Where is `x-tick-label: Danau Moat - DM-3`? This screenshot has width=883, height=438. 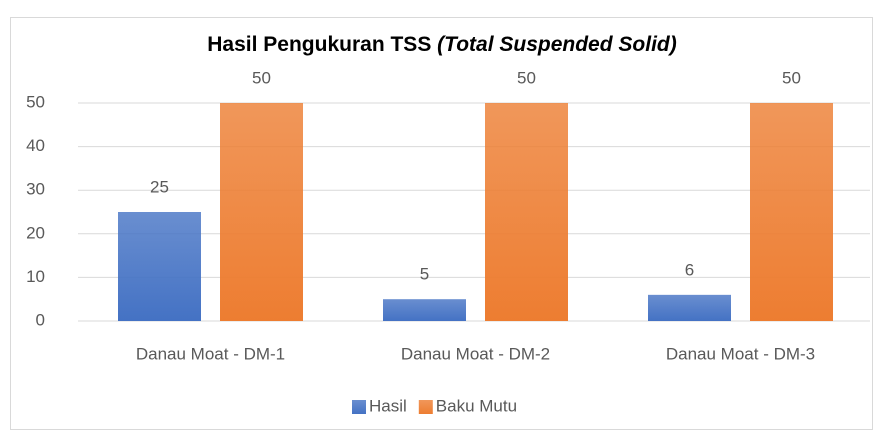
x-tick-label: Danau Moat - DM-3 is located at coordinates (740, 353).